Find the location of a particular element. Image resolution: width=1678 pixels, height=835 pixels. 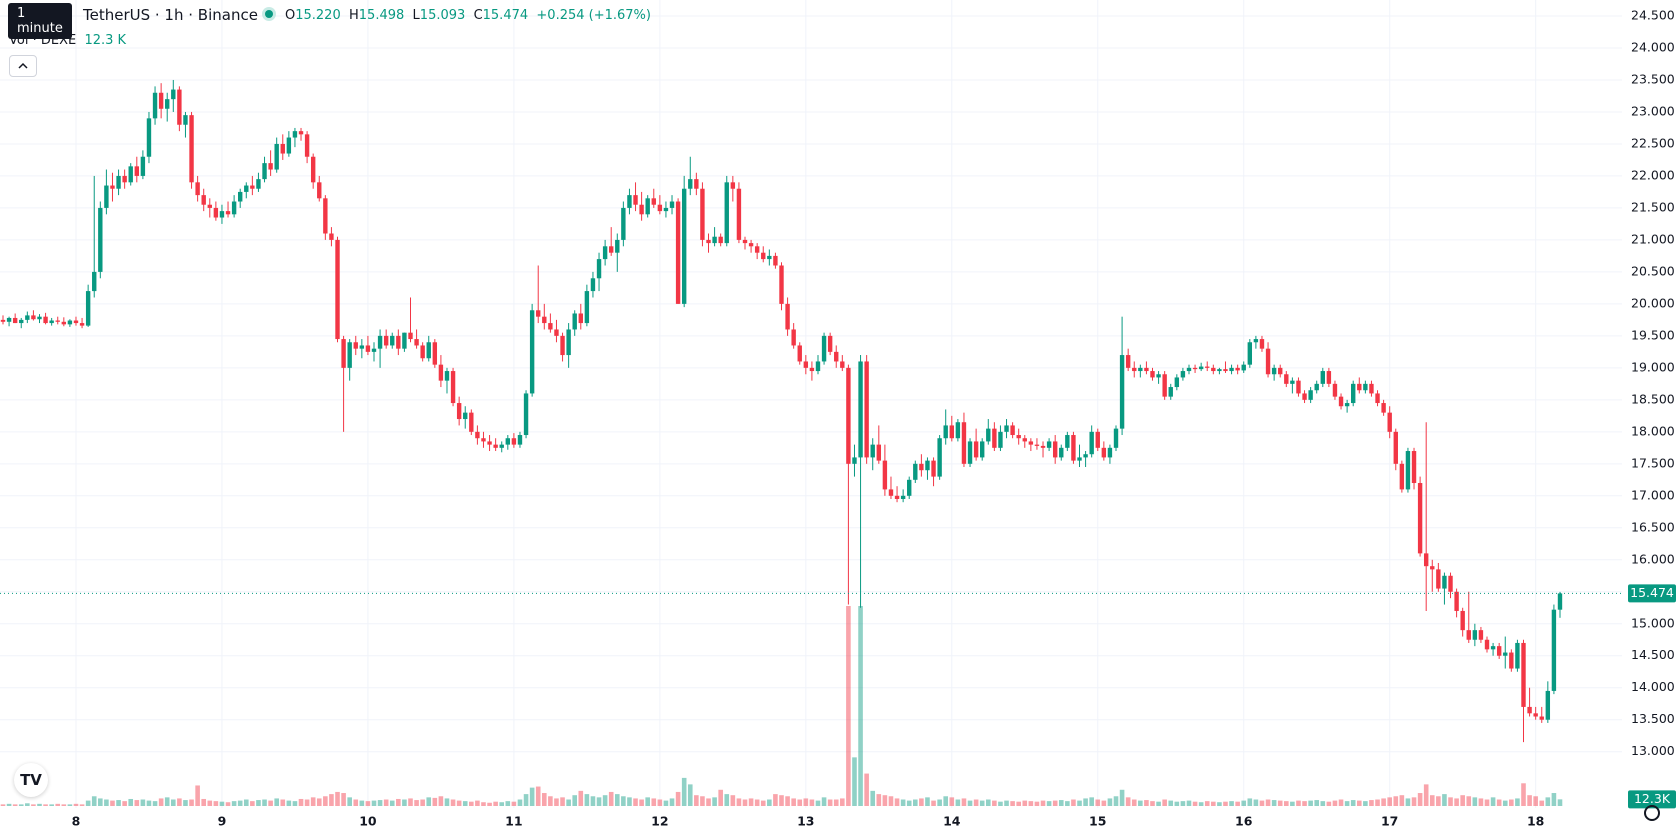

x-tick-label: 13 is located at coordinates (805, 821).